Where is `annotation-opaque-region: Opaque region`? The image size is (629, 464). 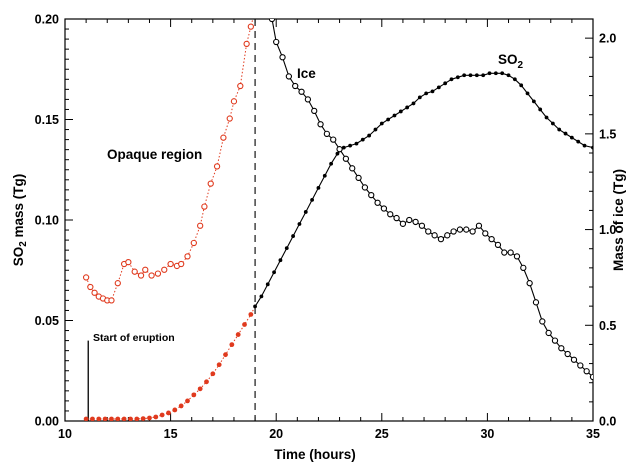
annotation-opaque-region: Opaque region is located at coordinates (154, 154).